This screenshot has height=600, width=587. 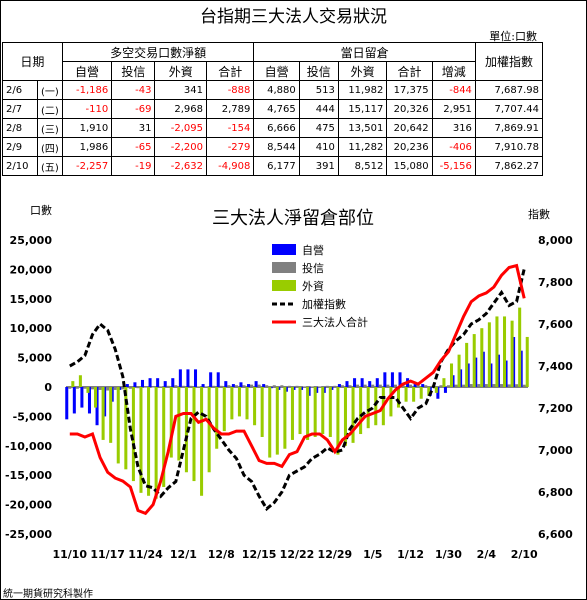 What do you see at coordinates (87, 128) in the screenshot?
I see `value-cell: 1,910` at bounding box center [87, 128].